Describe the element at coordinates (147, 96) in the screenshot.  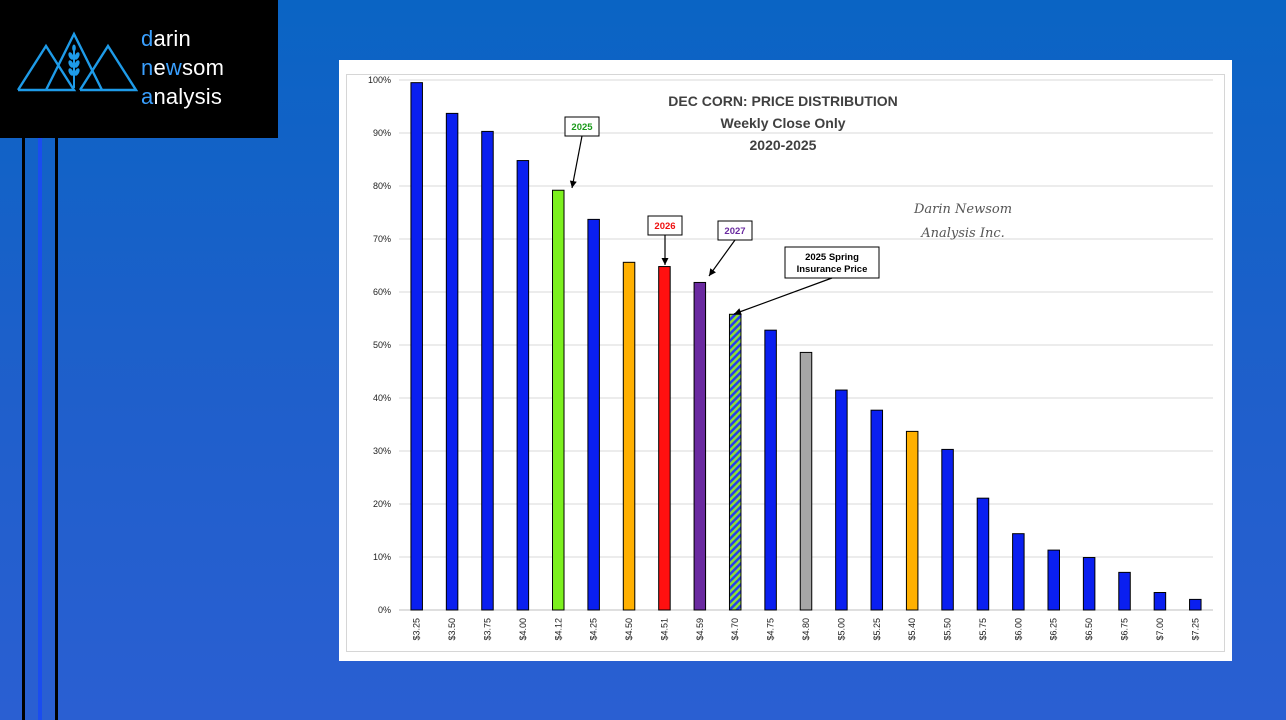
I see `brand-line-3-accent: a` at that location.